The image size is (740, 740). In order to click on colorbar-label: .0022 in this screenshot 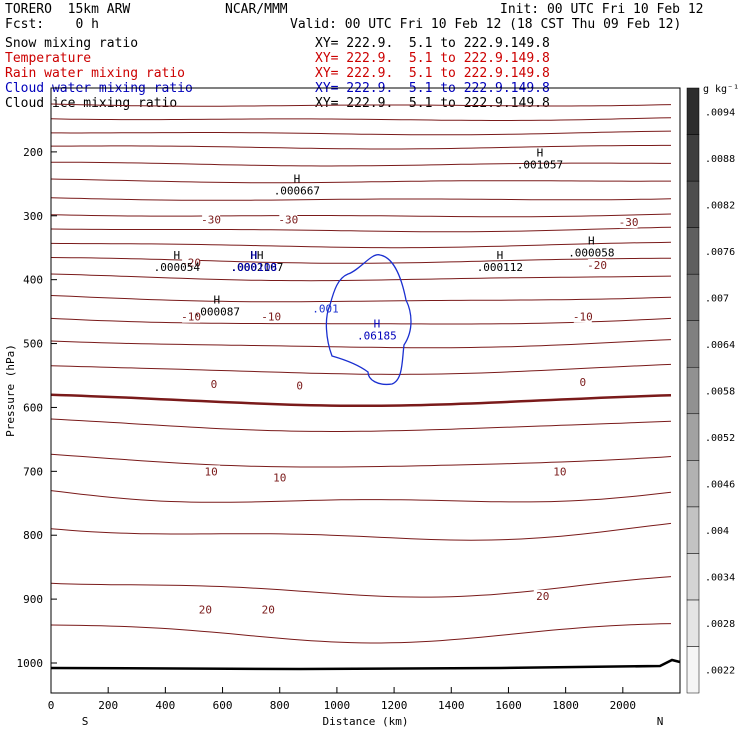, I will do `click(720, 671)`.